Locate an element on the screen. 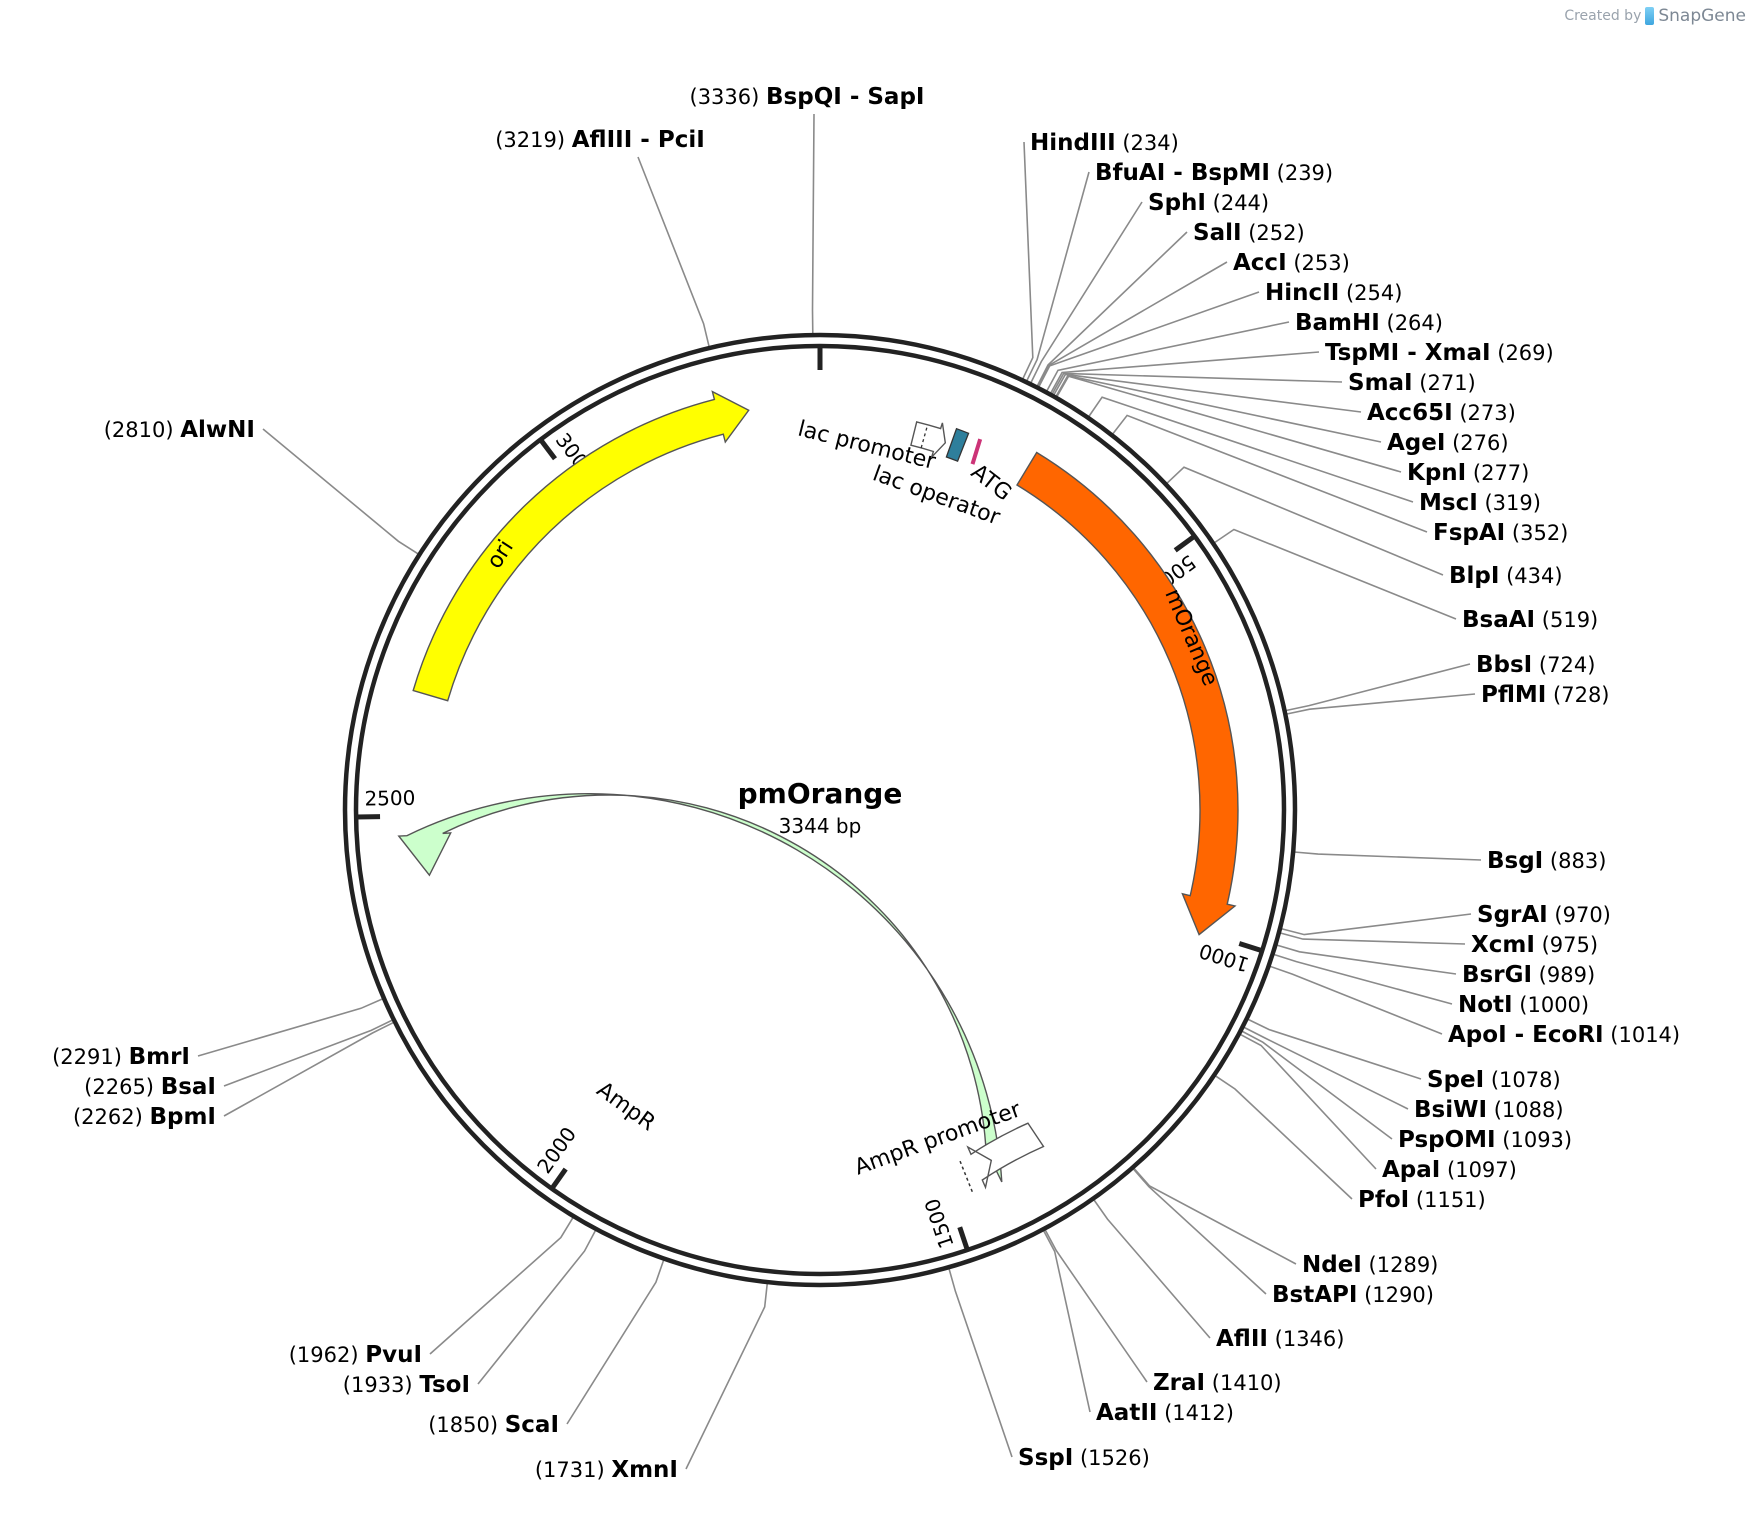 This screenshot has width=1760, height=1516. site-text: BsgI (883) is located at coordinates (1546, 861).